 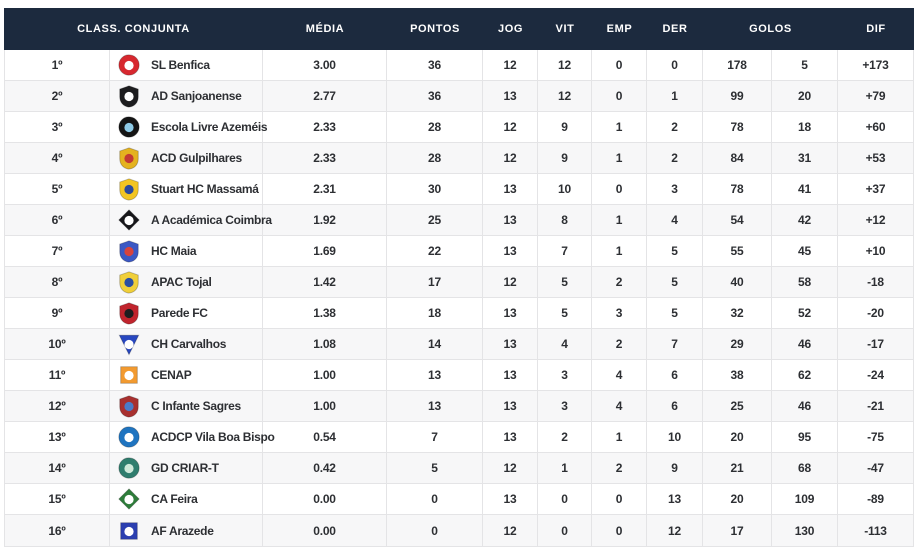 What do you see at coordinates (129, 437) in the screenshot?
I see `crest-blue-swirl` at bounding box center [129, 437].